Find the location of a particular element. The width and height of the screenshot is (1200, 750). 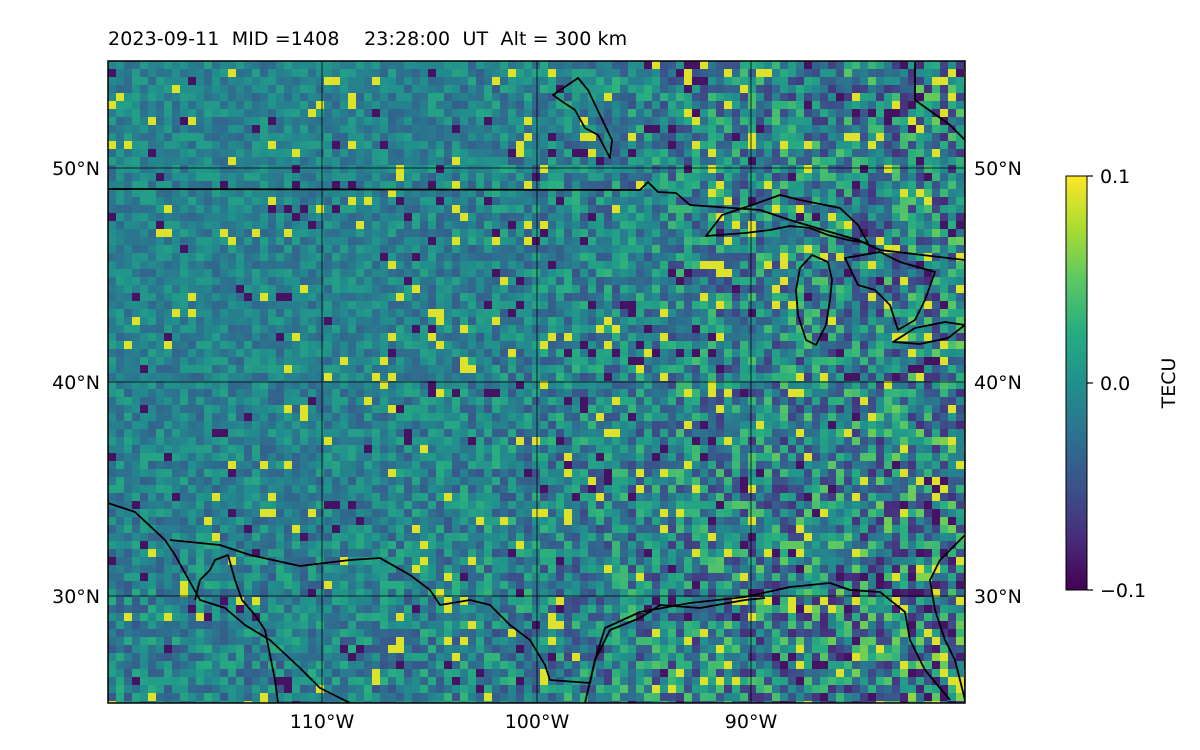

hudson-bay-coast is located at coordinates (939, 101).